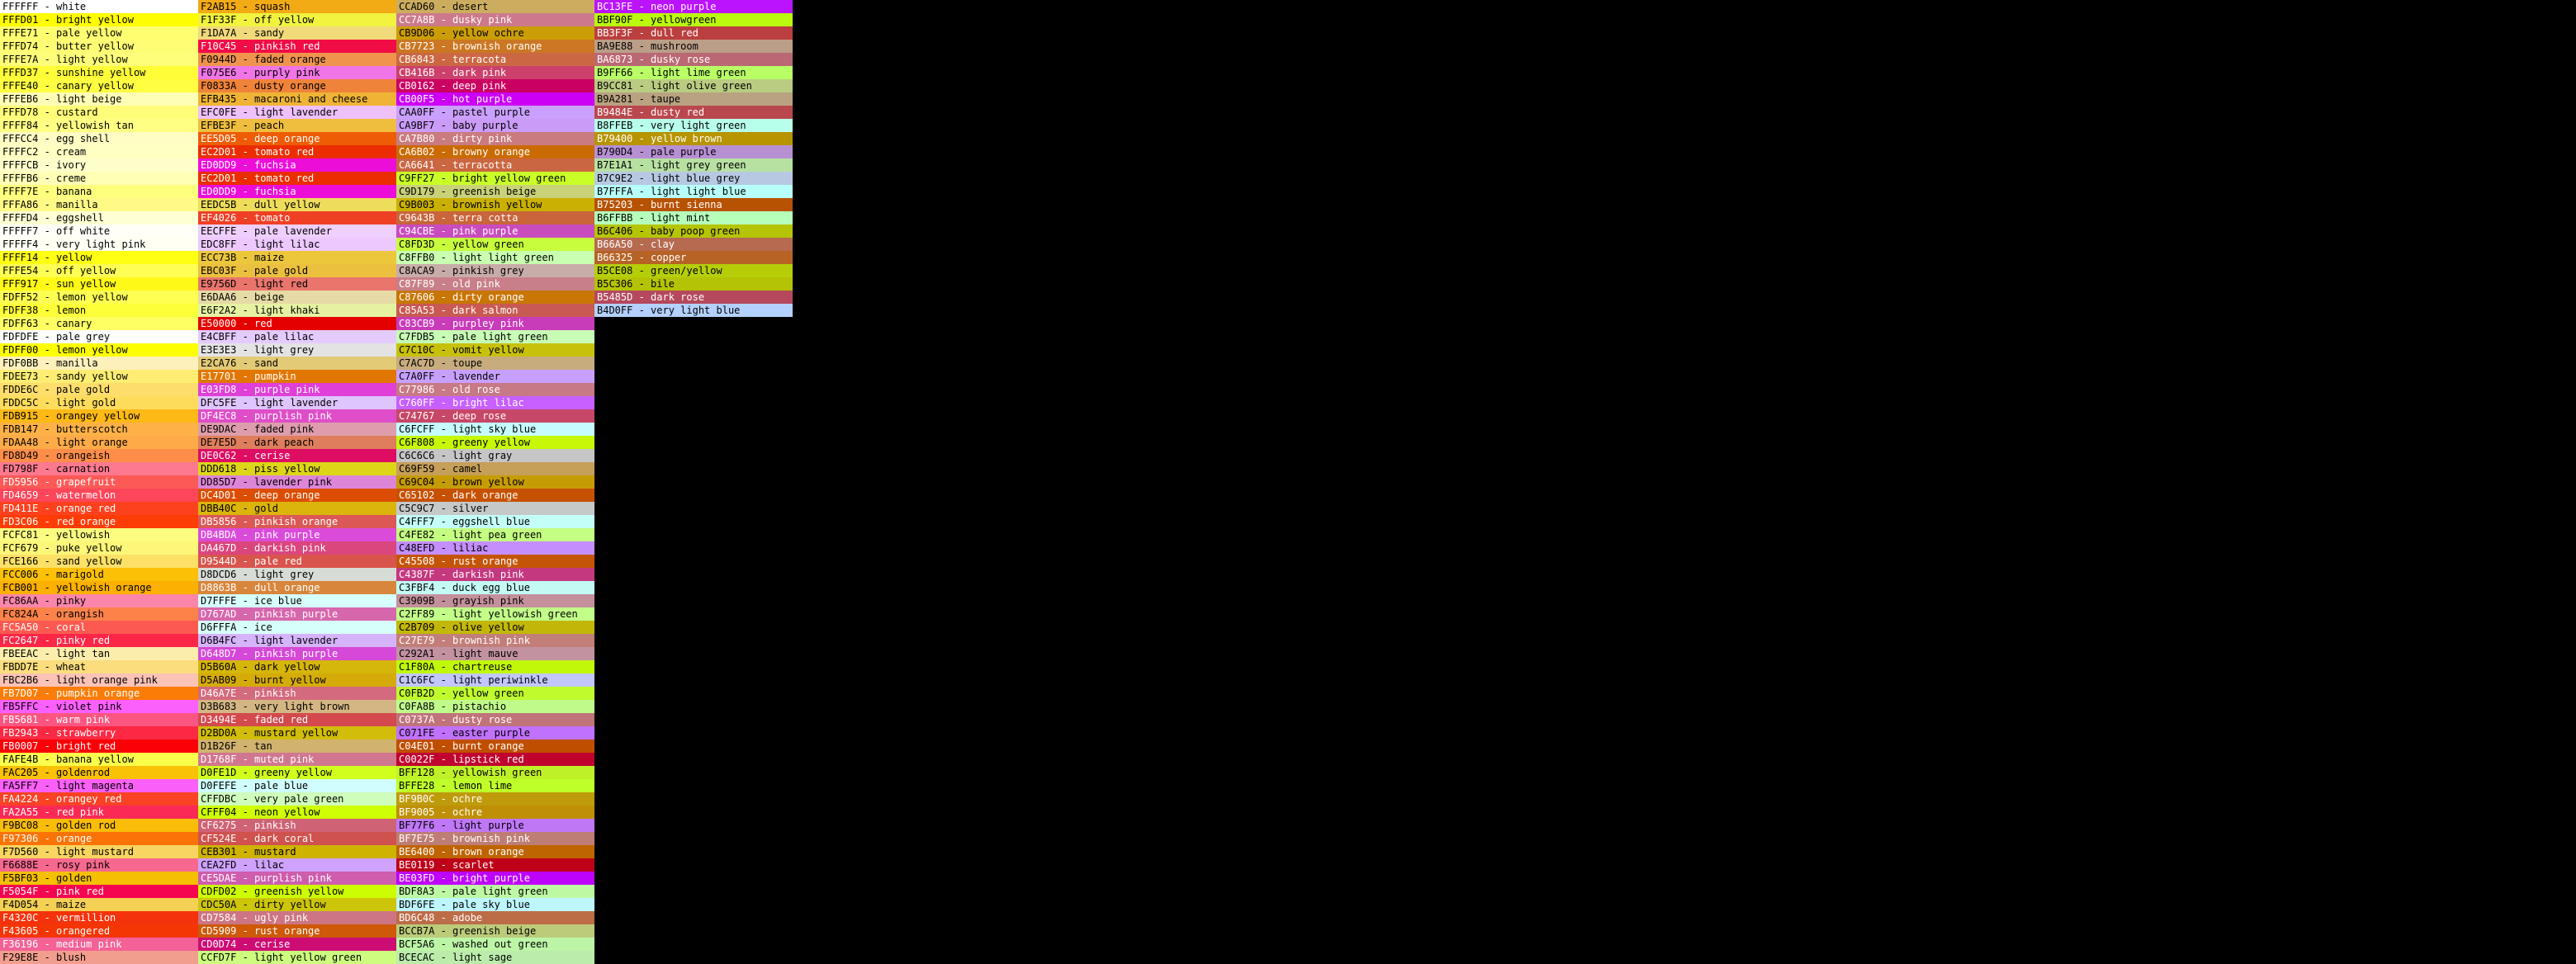 Image resolution: width=2576 pixels, height=964 pixels. Describe the element at coordinates (99, 284) in the screenshot. I see `color-swatch: FFF917 - sun yellow` at that location.